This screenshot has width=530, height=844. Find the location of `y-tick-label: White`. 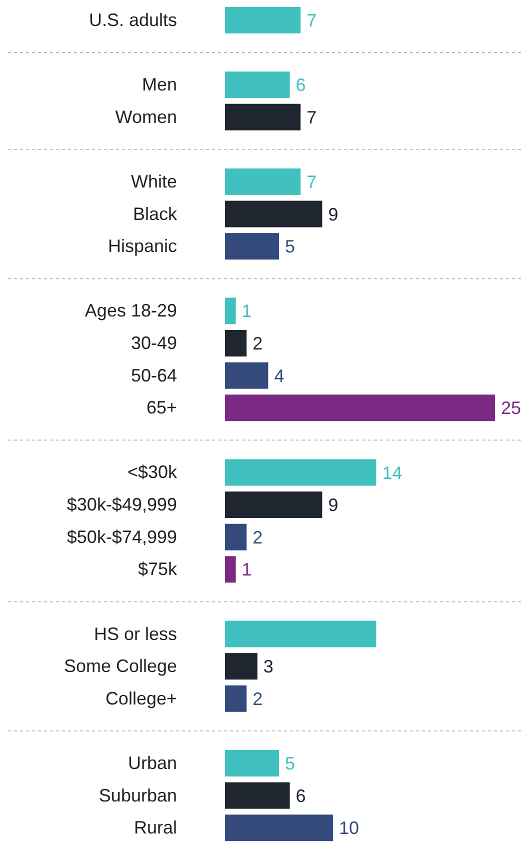

y-tick-label: White is located at coordinates (153, 181).